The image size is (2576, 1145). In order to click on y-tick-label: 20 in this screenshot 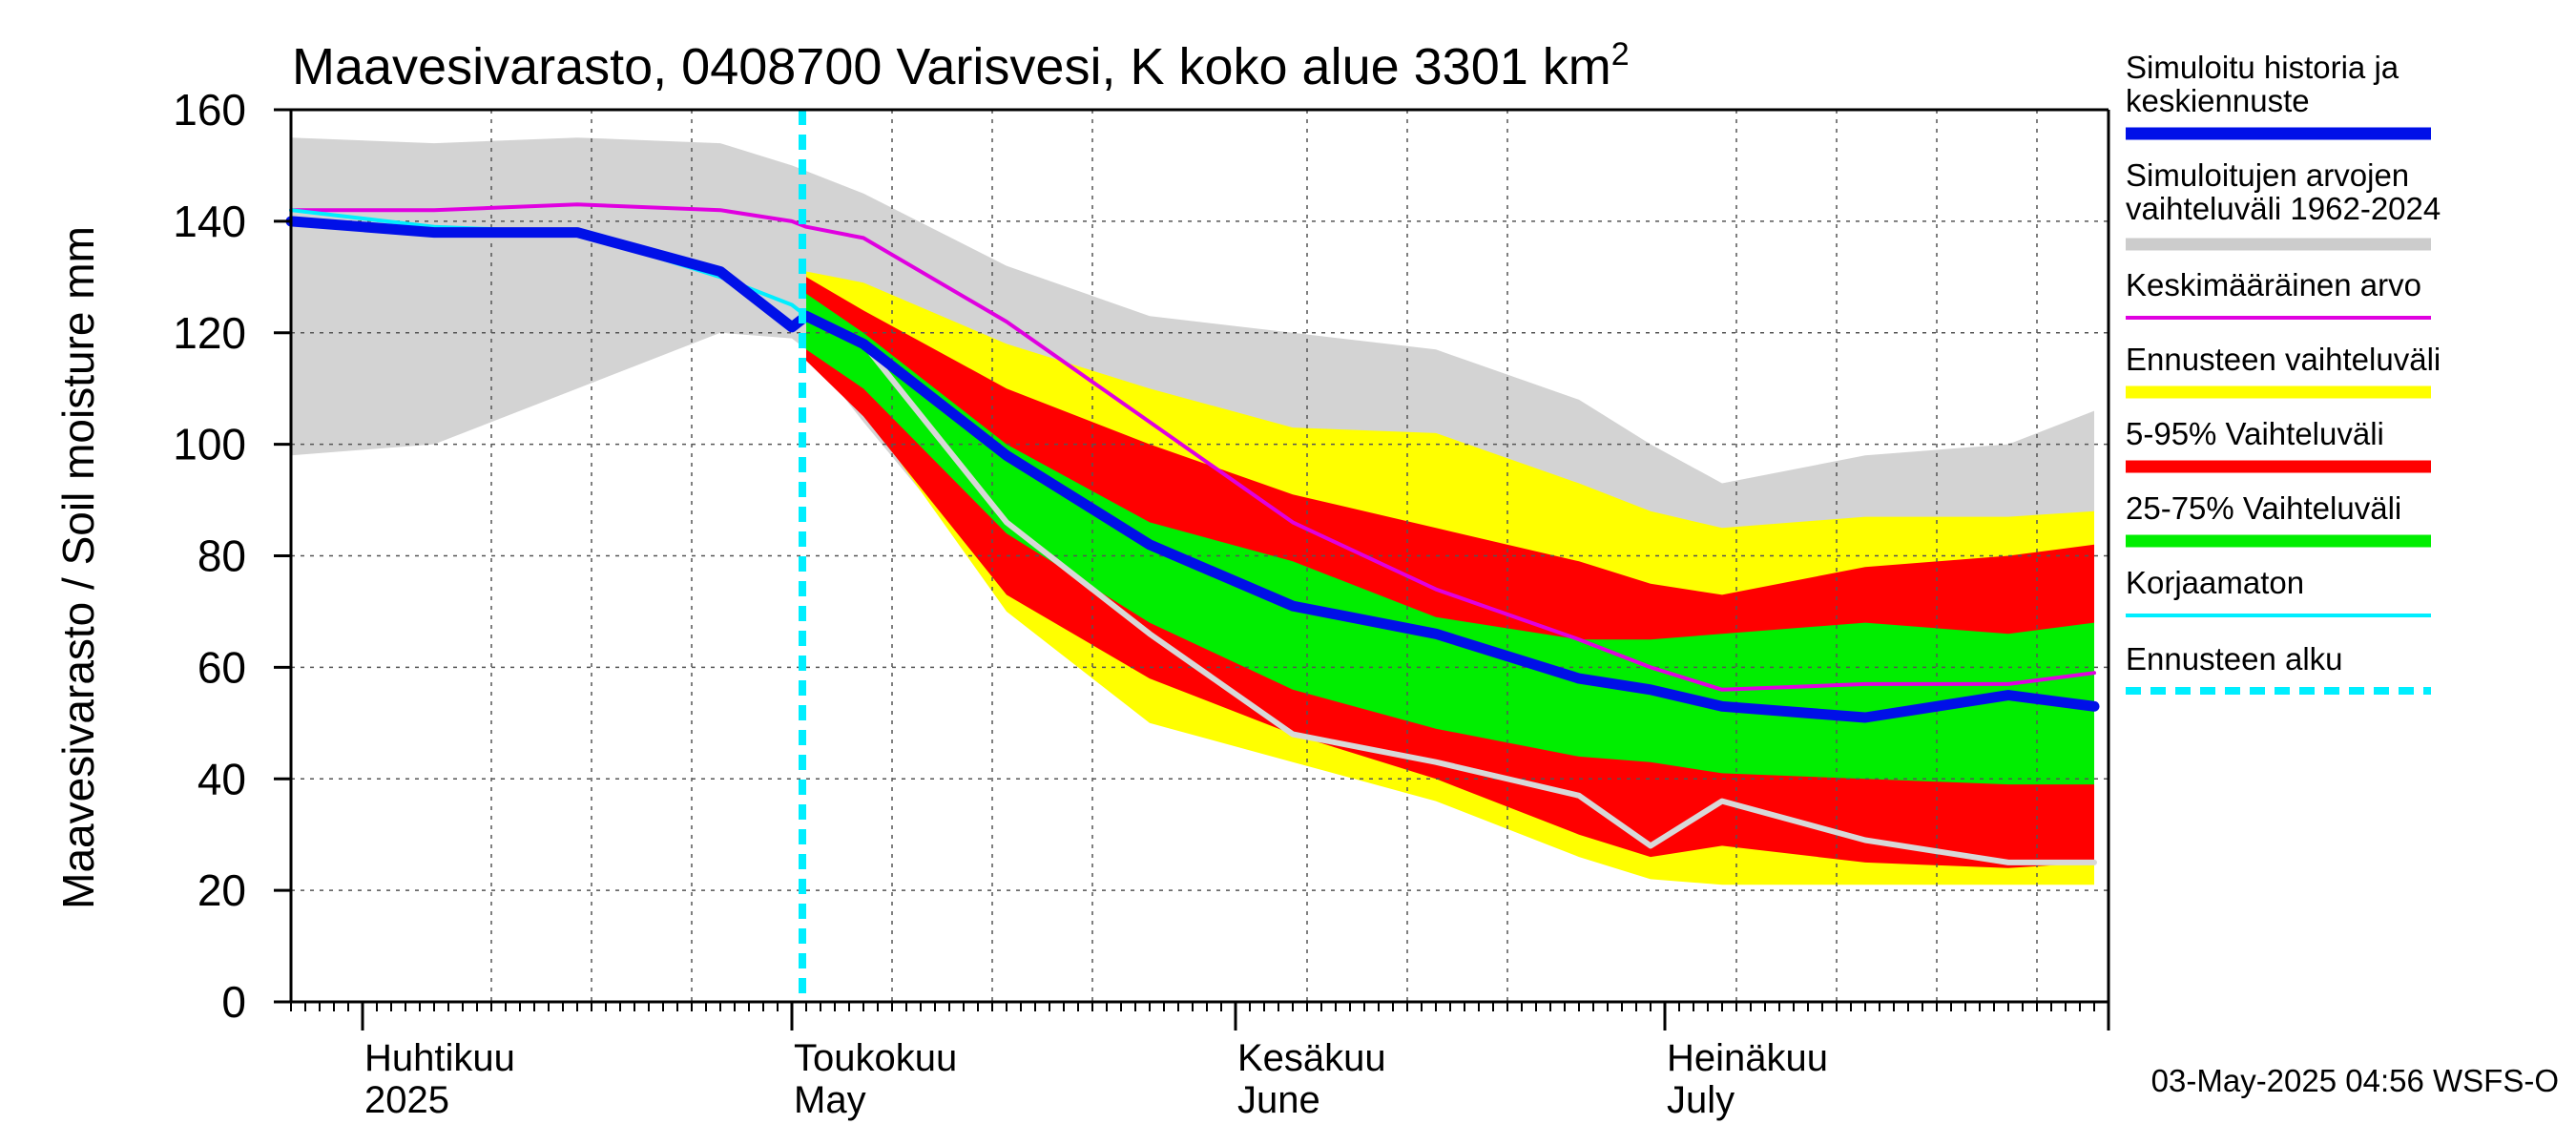, I will do `click(221, 890)`.